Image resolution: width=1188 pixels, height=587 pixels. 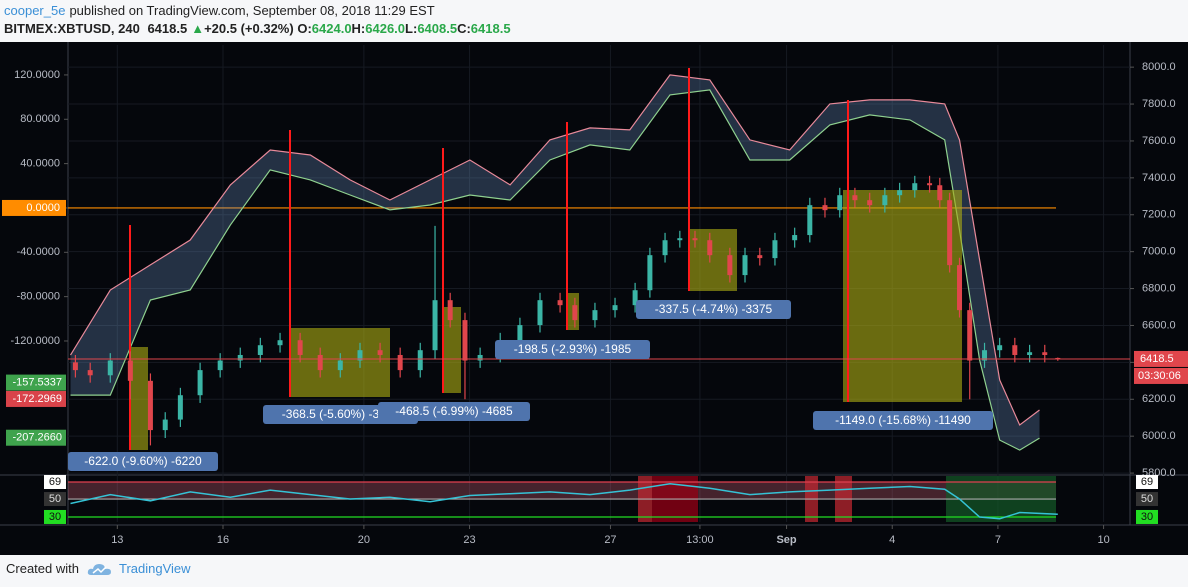 I want to click on y2-tick-label: 7000.0, so click(x=1159, y=252).